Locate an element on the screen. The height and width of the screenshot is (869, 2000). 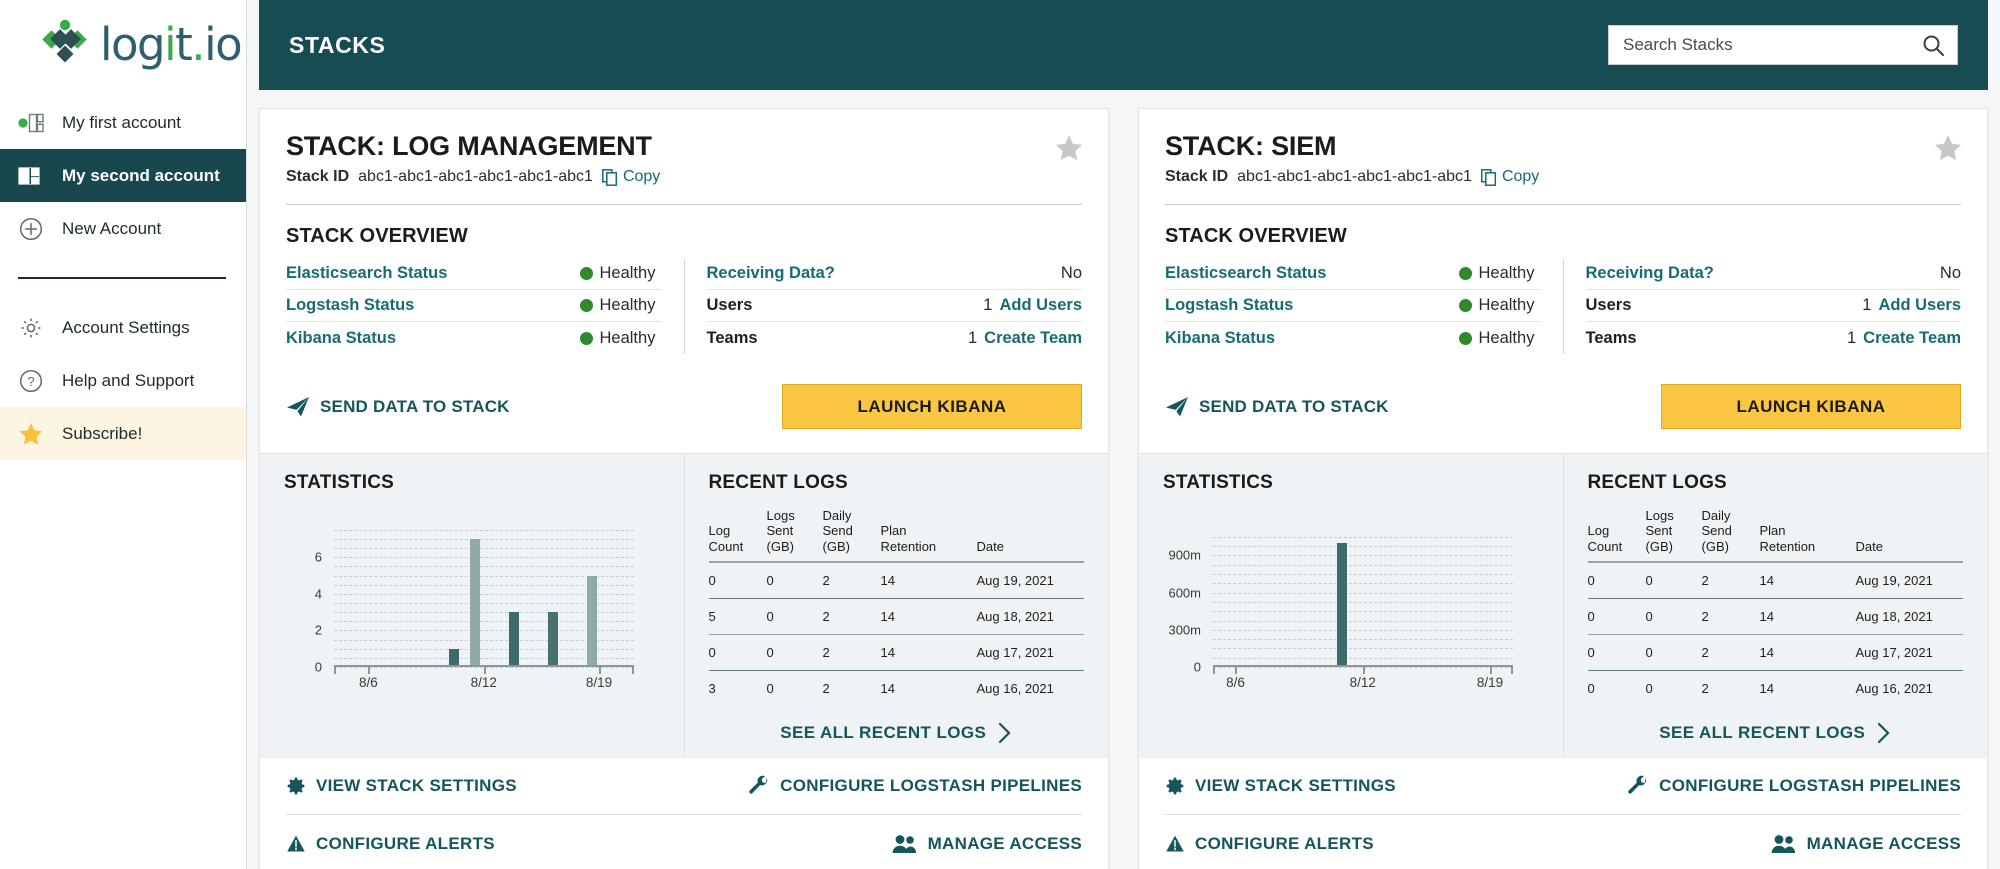
teams-label: Teams is located at coordinates (1611, 337).